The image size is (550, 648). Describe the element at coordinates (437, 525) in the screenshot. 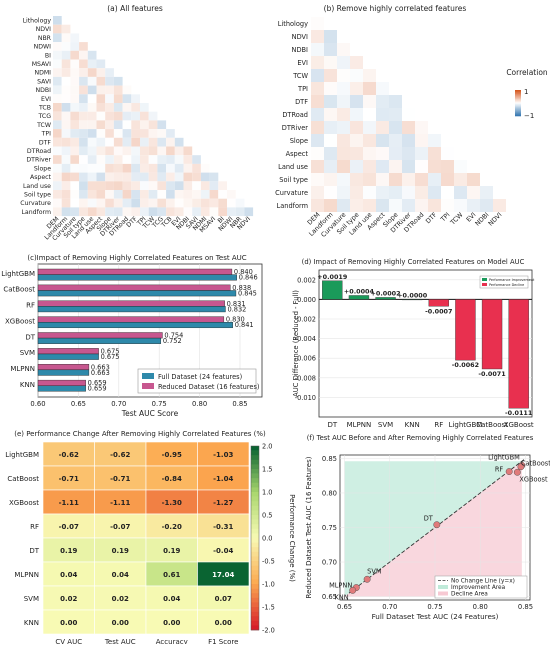

I see `scatter-point` at that location.